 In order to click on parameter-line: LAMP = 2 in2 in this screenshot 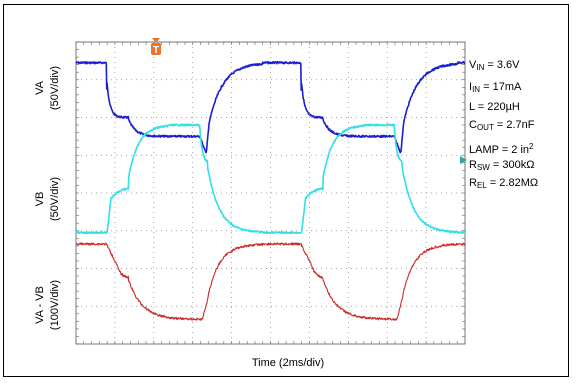, I will do `click(501, 148)`.